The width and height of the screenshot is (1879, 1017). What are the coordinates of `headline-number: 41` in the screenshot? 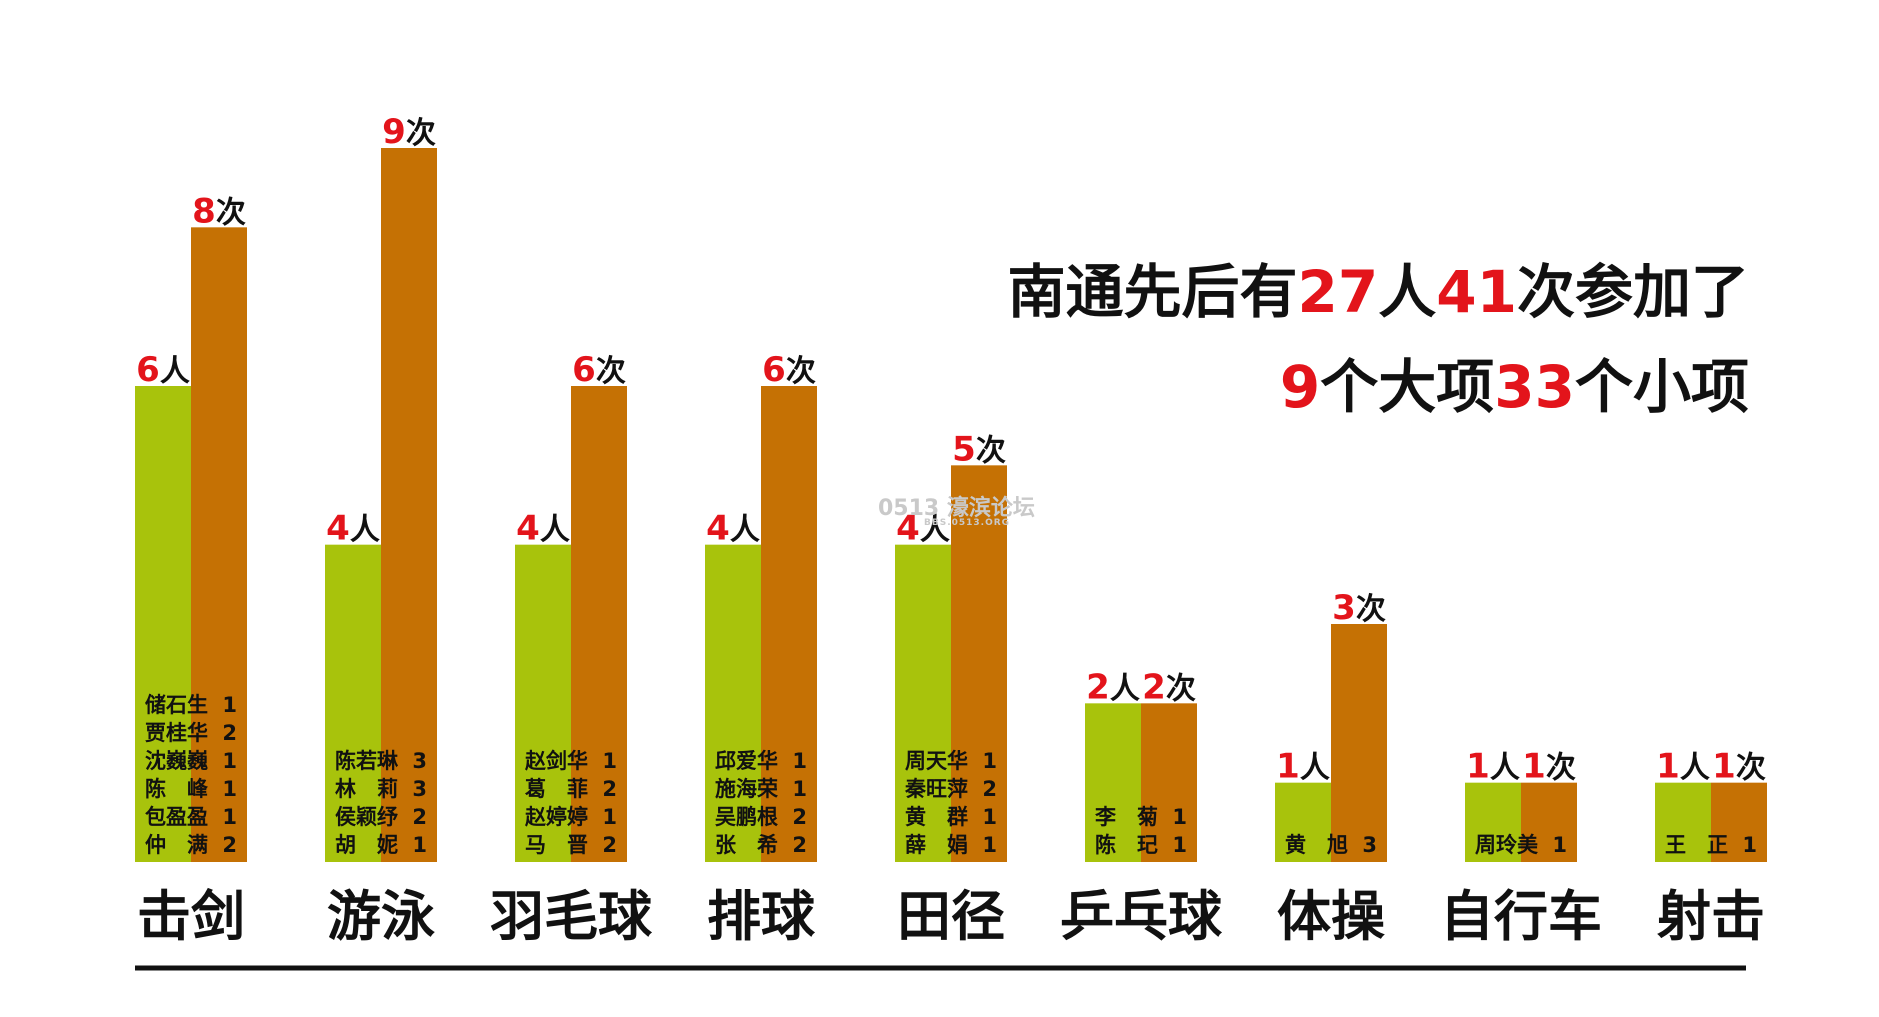 It's located at (1476, 292).